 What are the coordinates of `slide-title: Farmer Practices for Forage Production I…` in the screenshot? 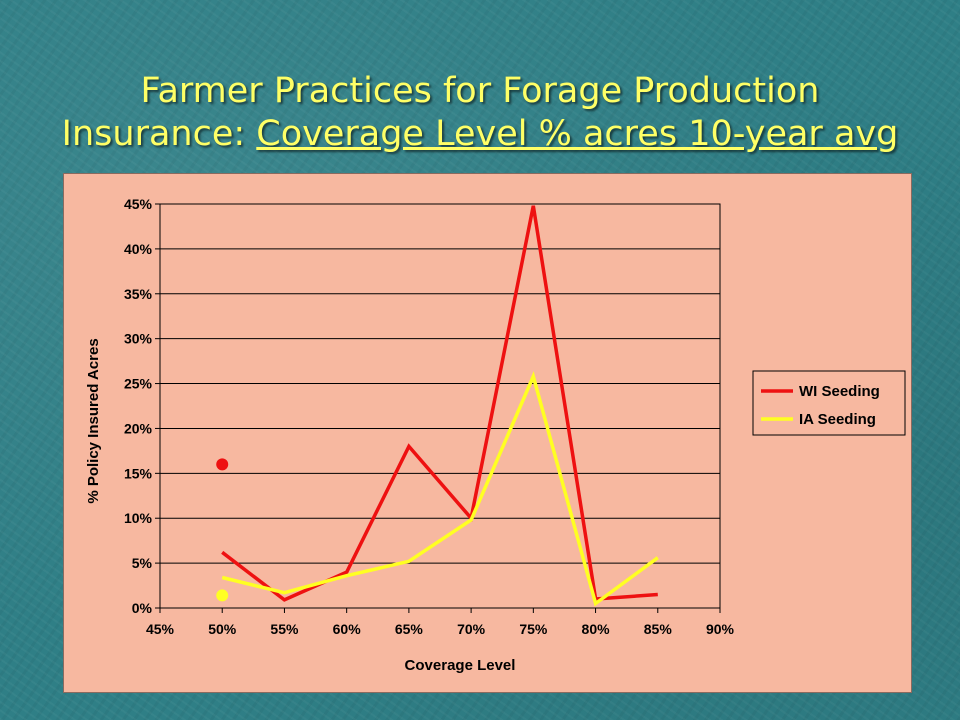 It's located at (480, 113).